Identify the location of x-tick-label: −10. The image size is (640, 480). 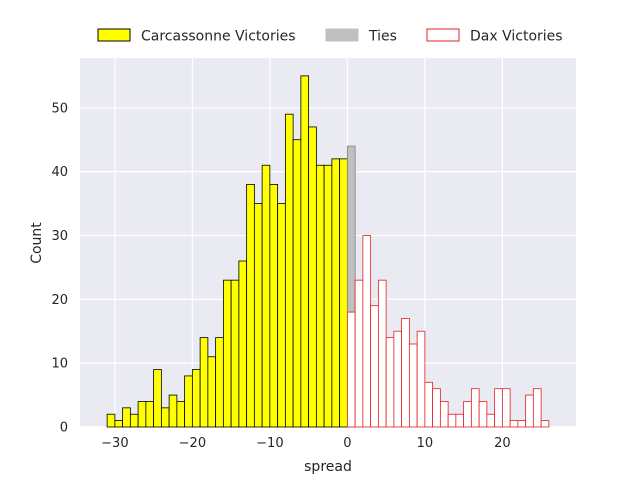
(269, 443).